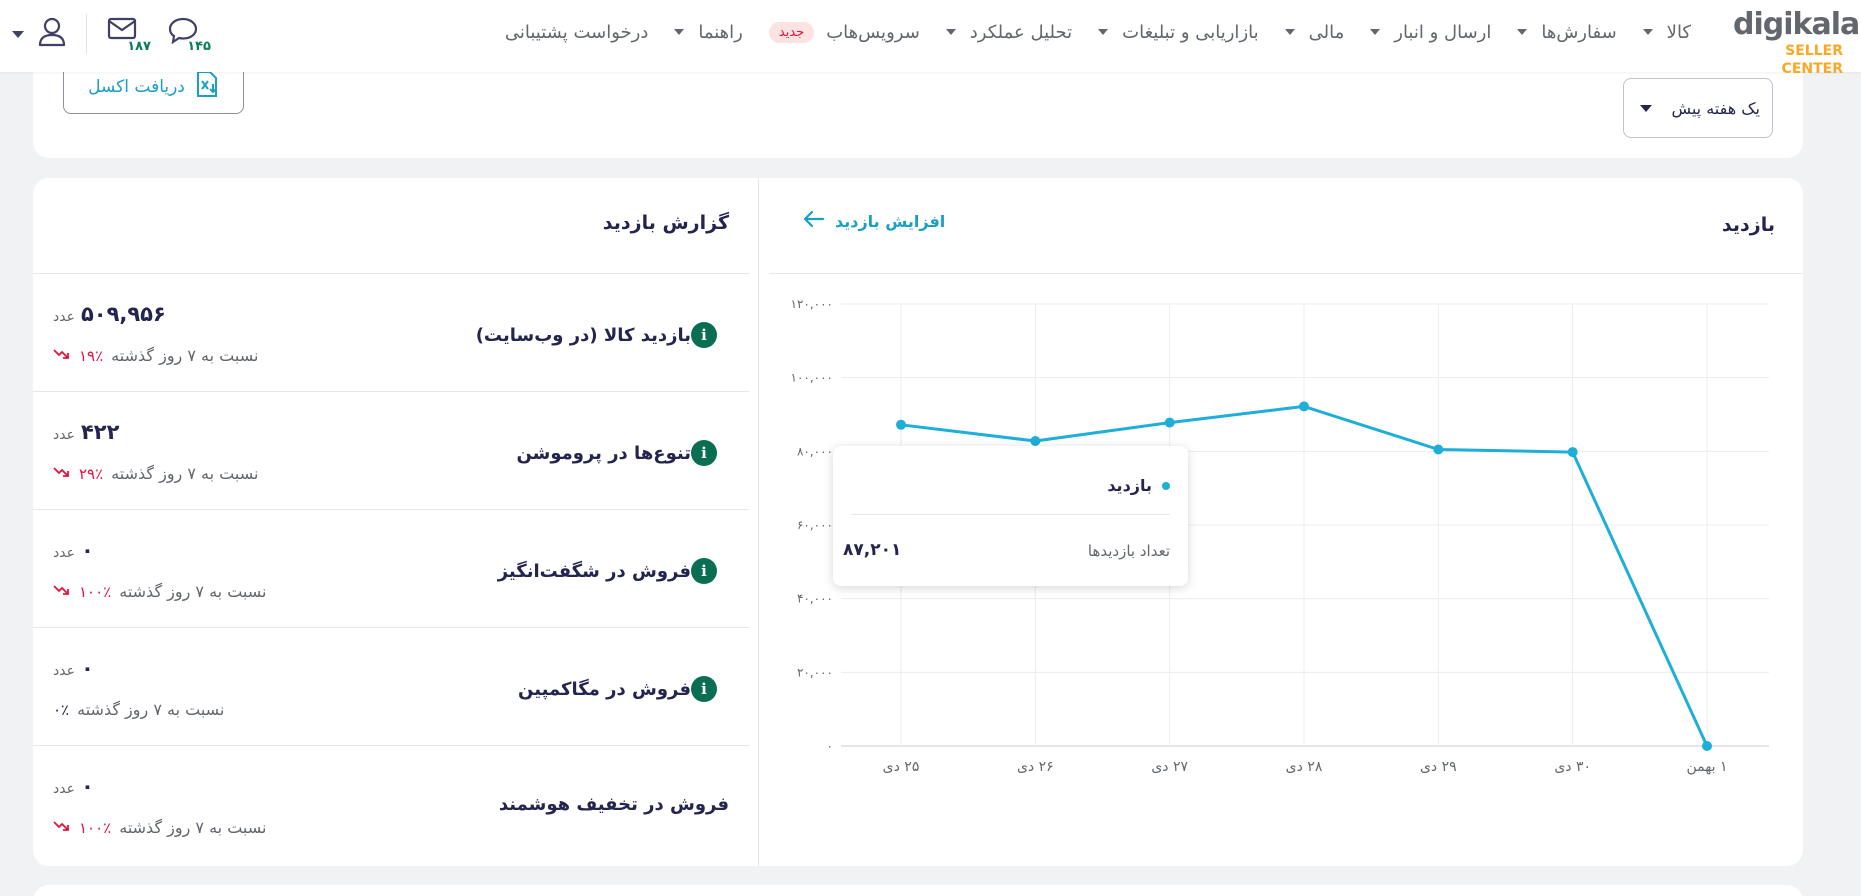 The image size is (1861, 896). What do you see at coordinates (844, 32) in the screenshot?
I see `nav-item-servicehub: سرویس‌هاب جدید` at bounding box center [844, 32].